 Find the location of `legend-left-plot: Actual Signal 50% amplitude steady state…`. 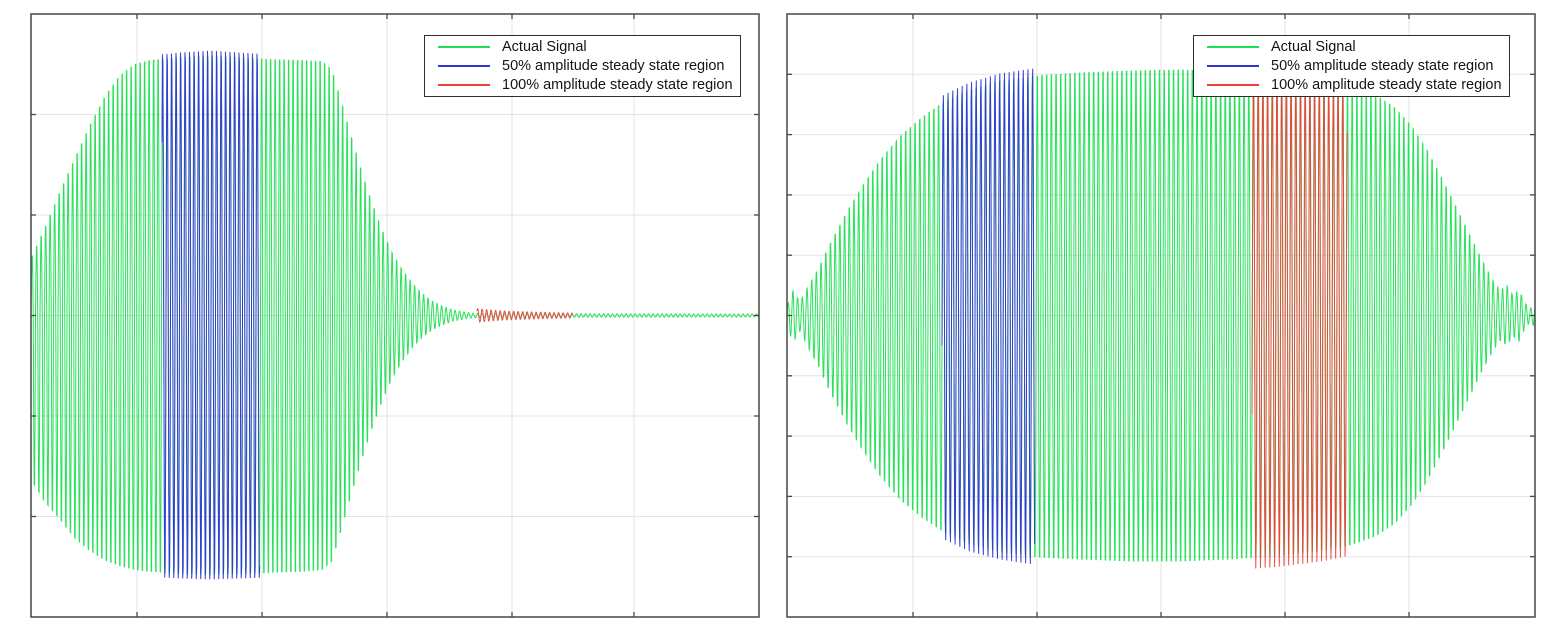

legend-left-plot: Actual Signal 50% amplitude steady state… is located at coordinates (582, 66).